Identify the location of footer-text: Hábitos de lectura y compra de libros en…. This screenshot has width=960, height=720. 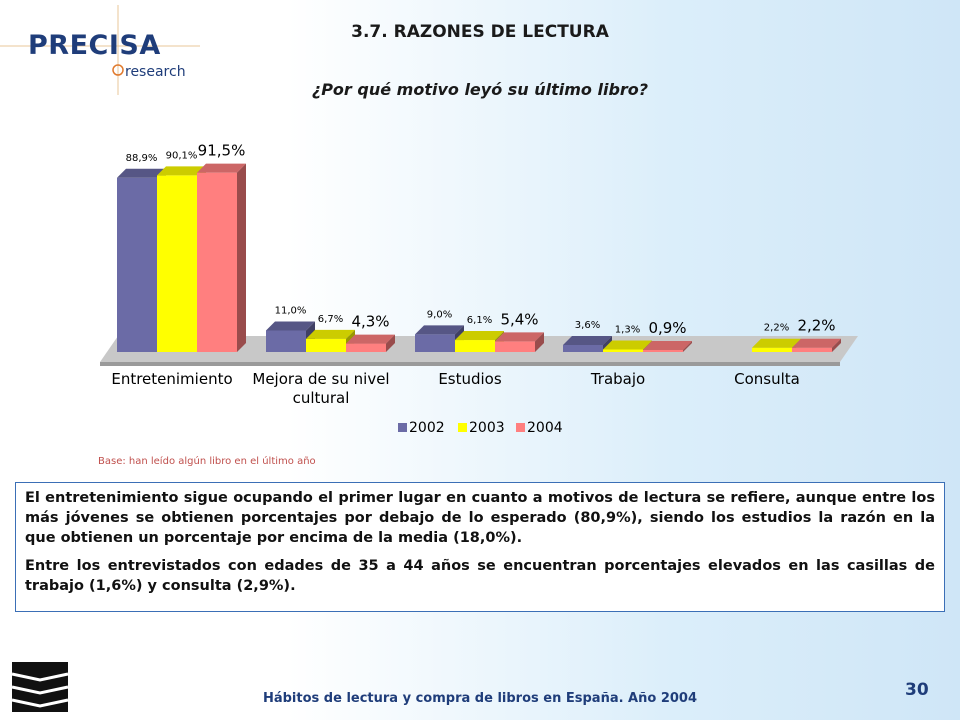
(480, 698).